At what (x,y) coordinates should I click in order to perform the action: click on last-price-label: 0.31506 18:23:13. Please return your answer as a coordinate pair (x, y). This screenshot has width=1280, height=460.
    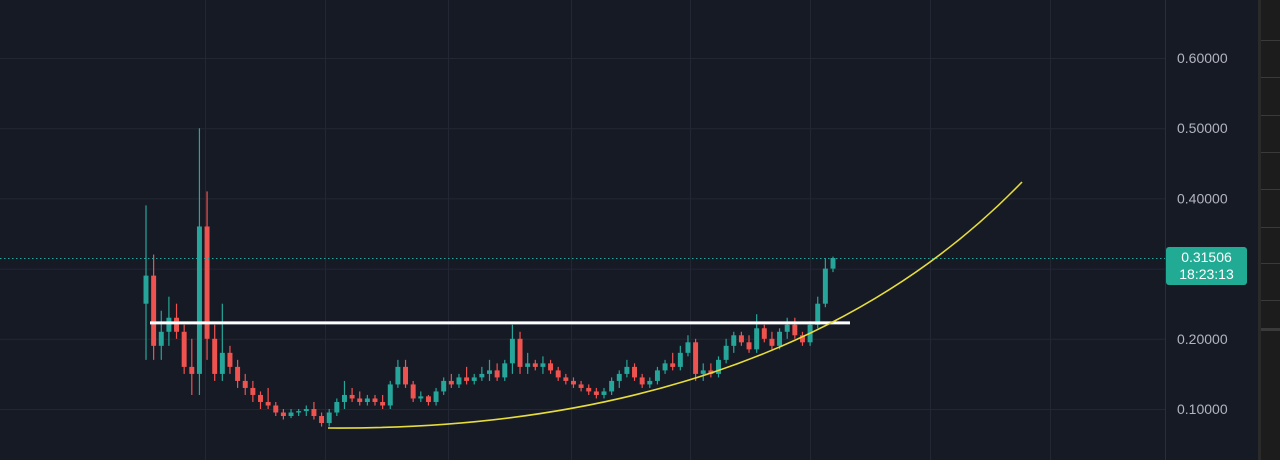
    Looking at the image, I should click on (1206, 266).